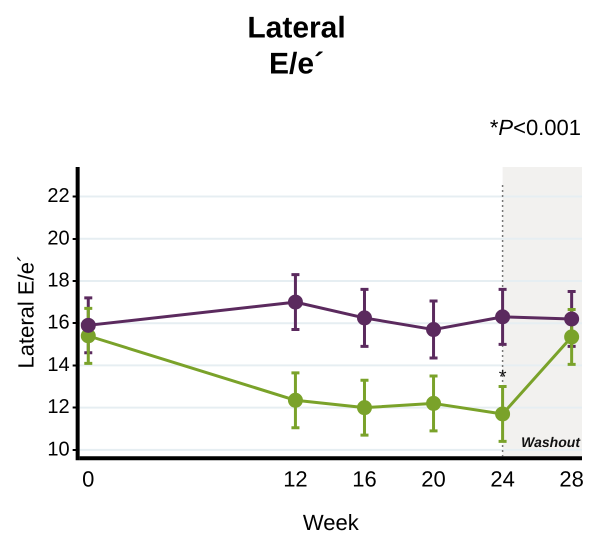 The image size is (591, 546). Describe the element at coordinates (58, 365) in the screenshot. I see `y-tick-label: 14` at that location.